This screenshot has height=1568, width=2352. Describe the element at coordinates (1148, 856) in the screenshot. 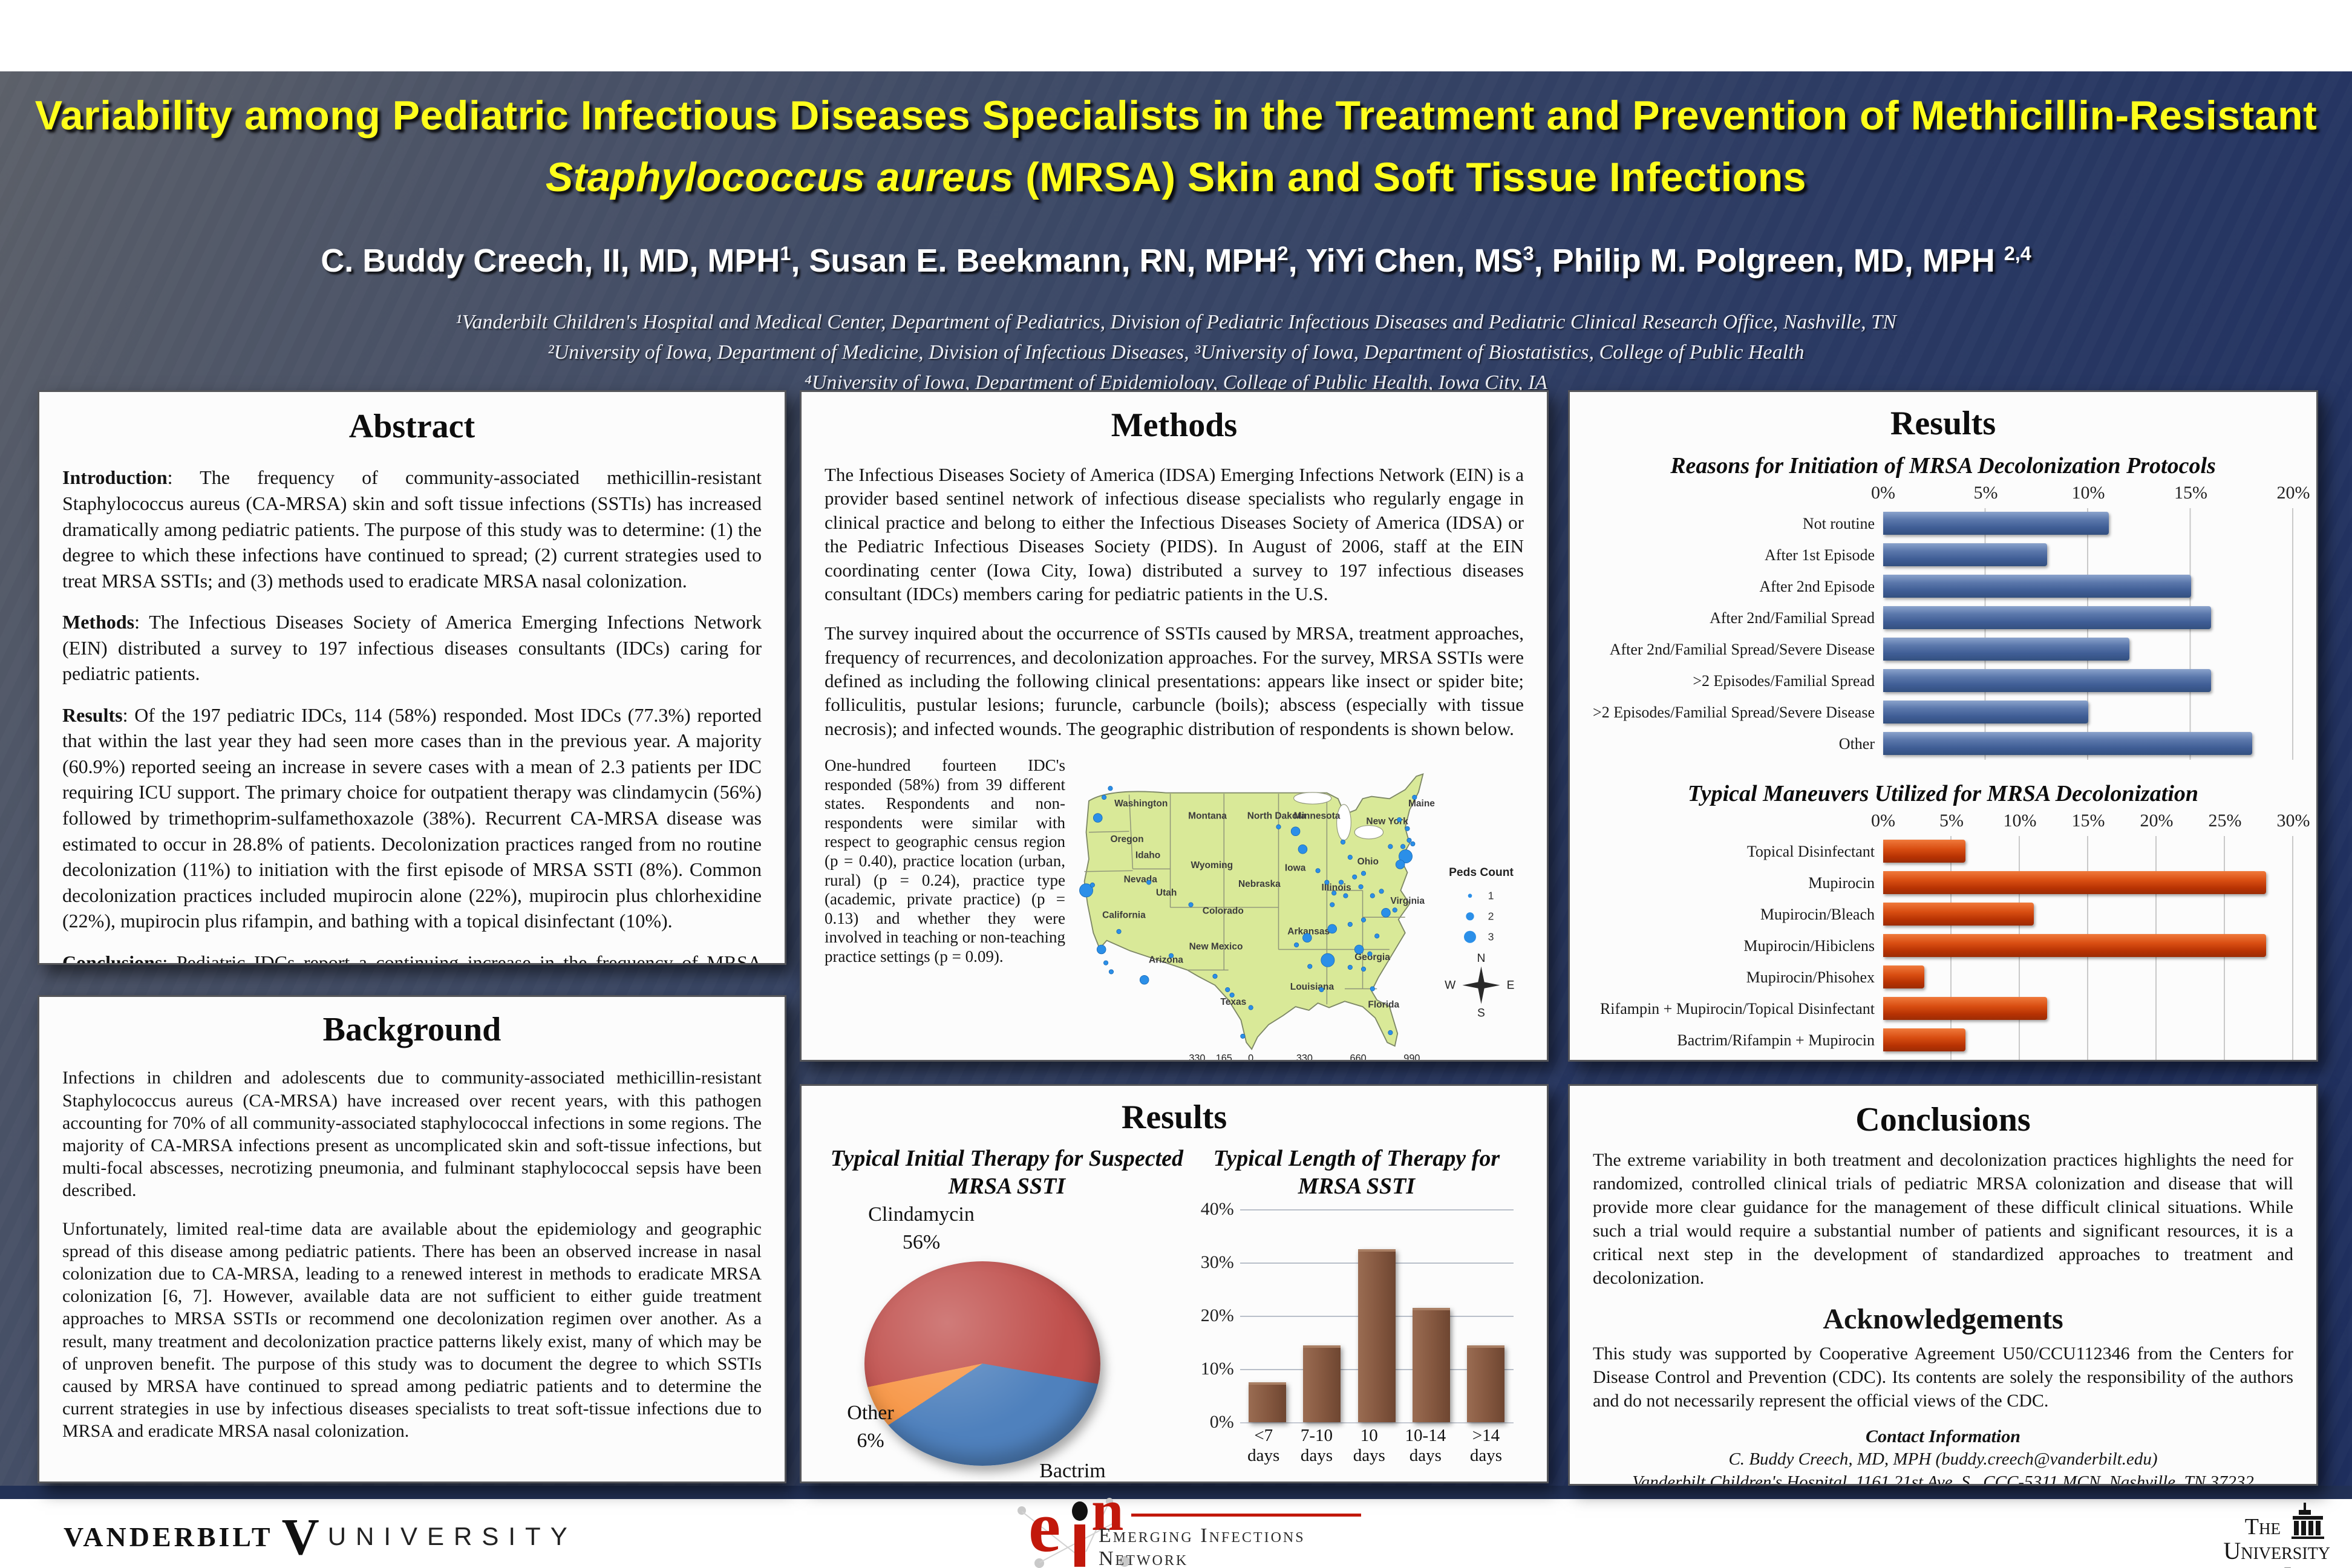

I see `svg-text: Idaho` at that location.